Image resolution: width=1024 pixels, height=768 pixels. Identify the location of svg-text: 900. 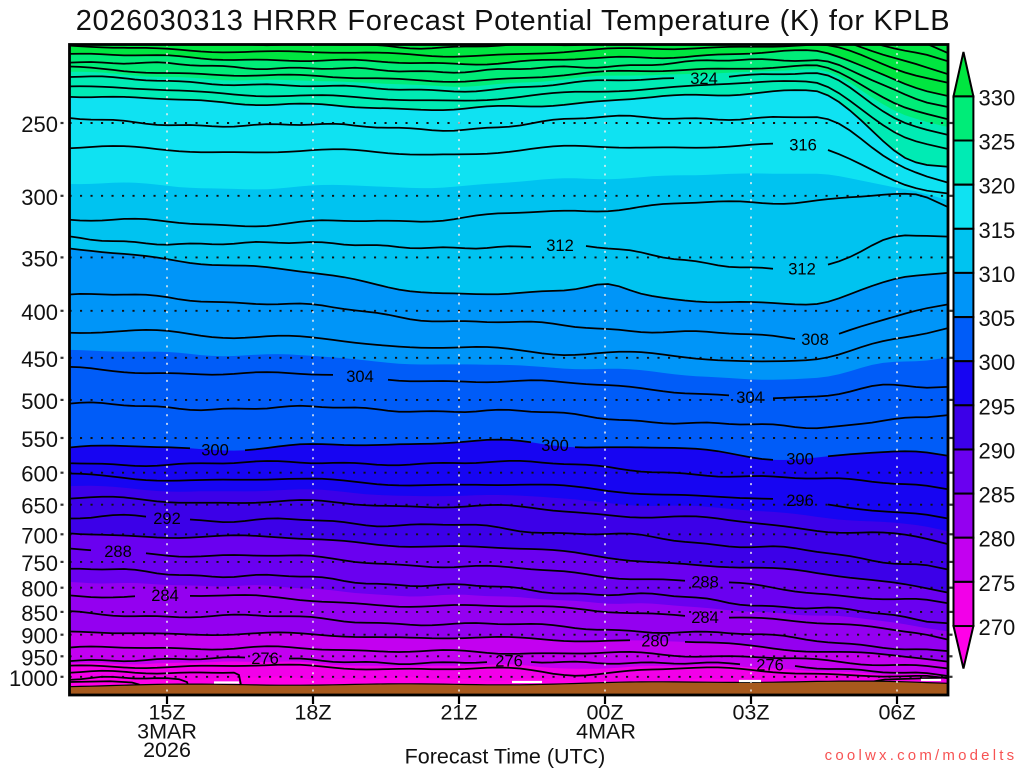
(39, 636).